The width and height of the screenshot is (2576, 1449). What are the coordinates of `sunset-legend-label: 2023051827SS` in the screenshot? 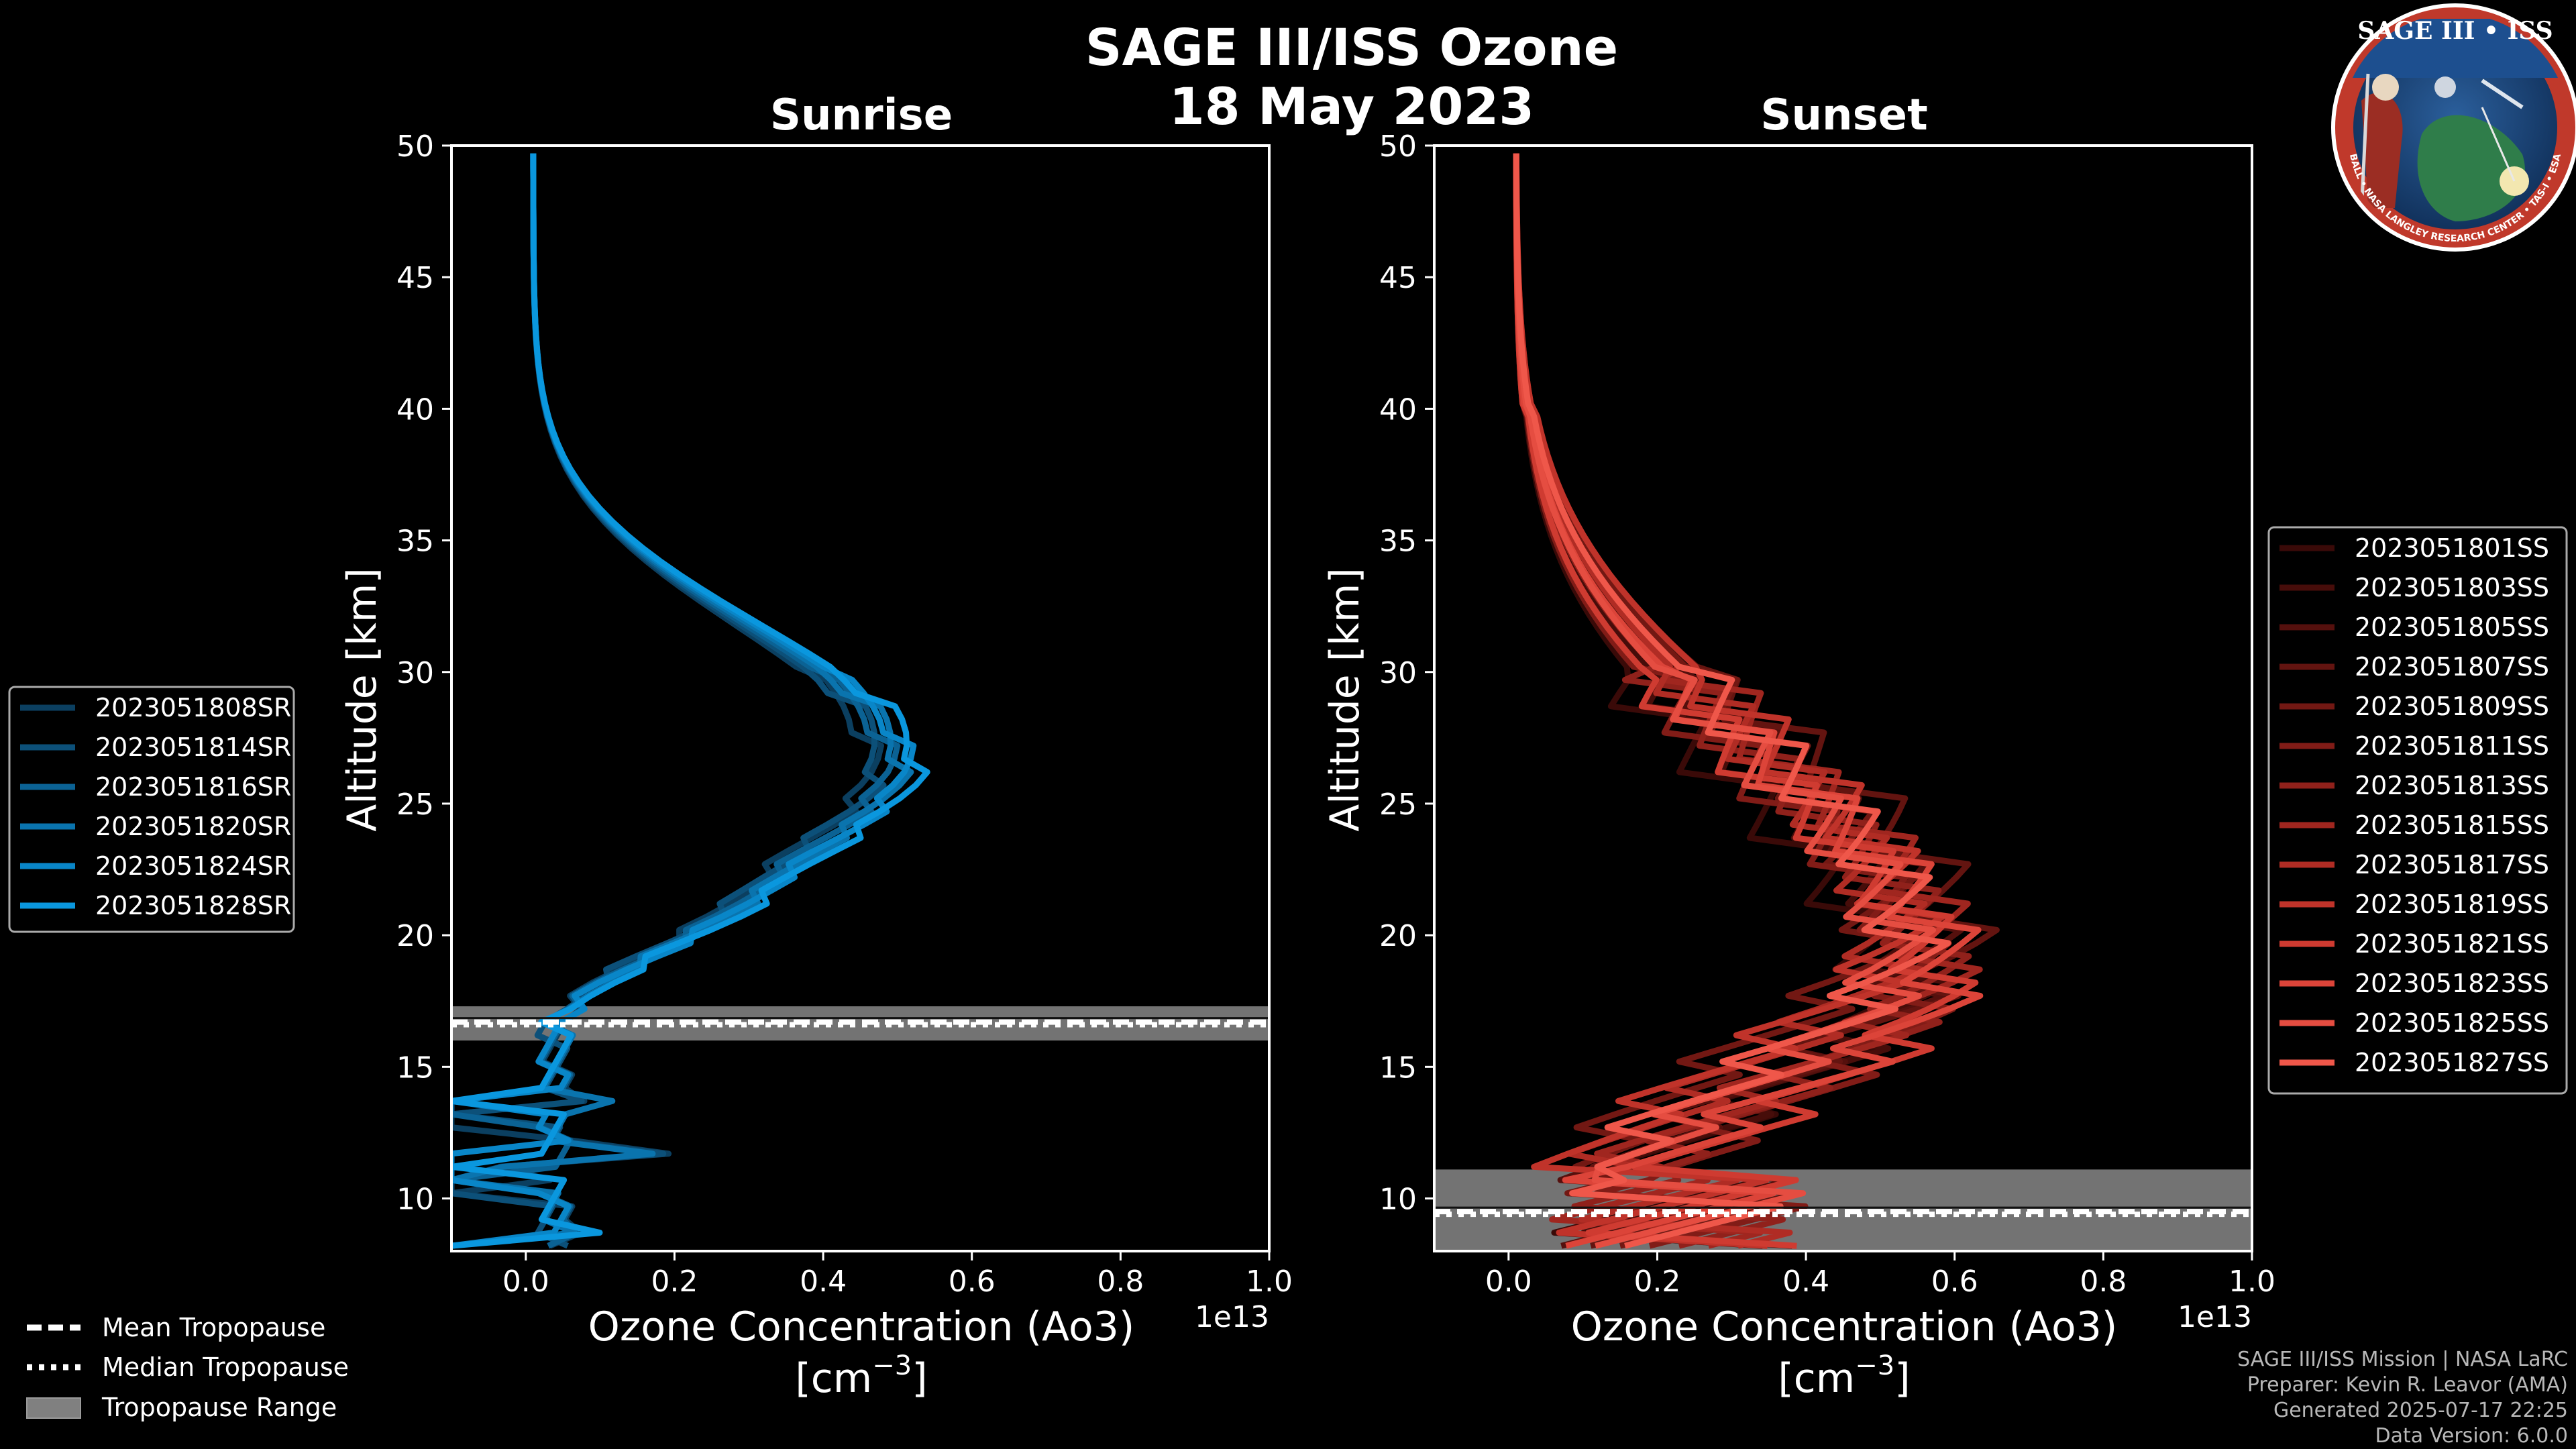 It's located at (2452, 1062).